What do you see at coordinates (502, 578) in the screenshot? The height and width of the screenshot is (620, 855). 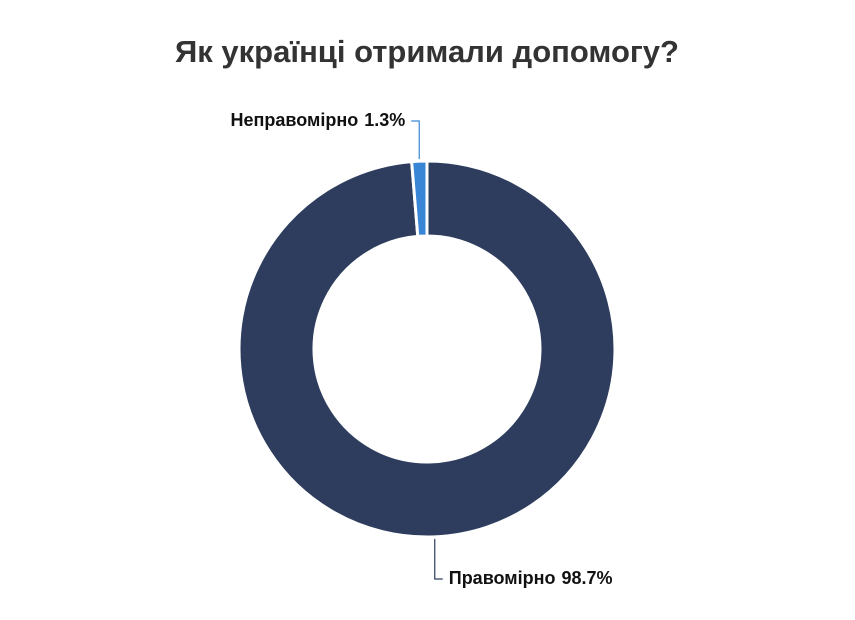 I see `category-label: Правомірно` at bounding box center [502, 578].